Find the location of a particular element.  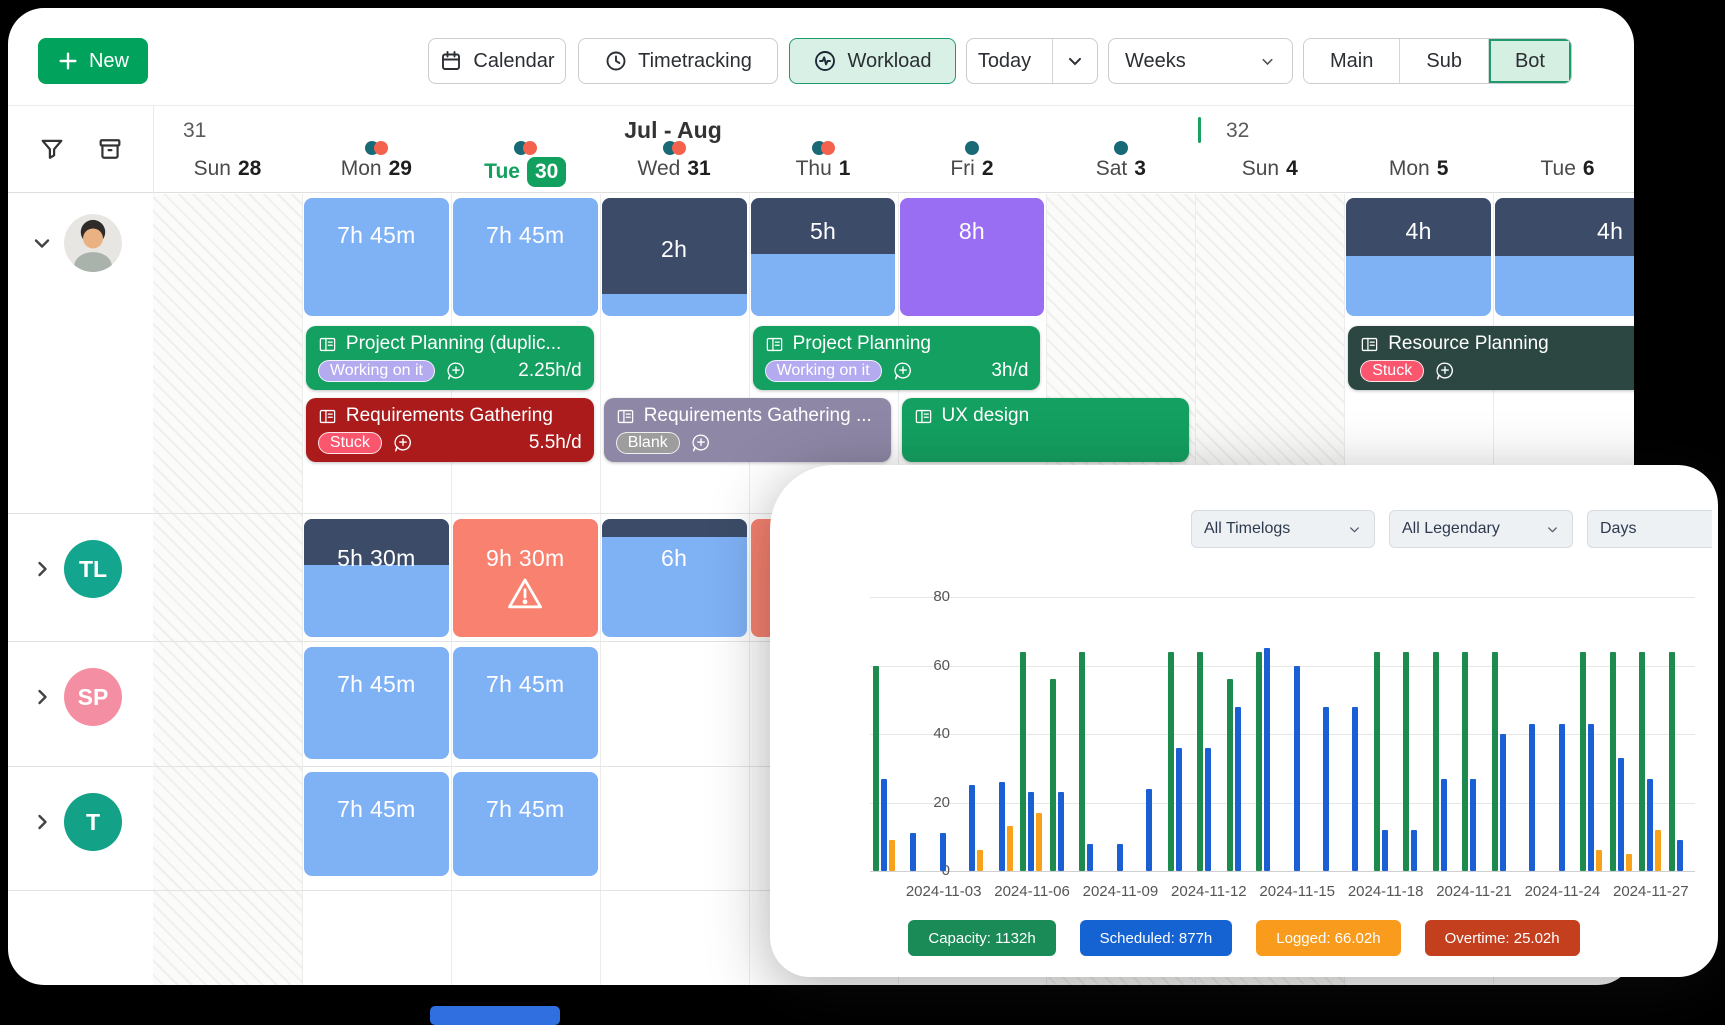

legend-button-capacity: Capacity: 1132h is located at coordinates (982, 938).